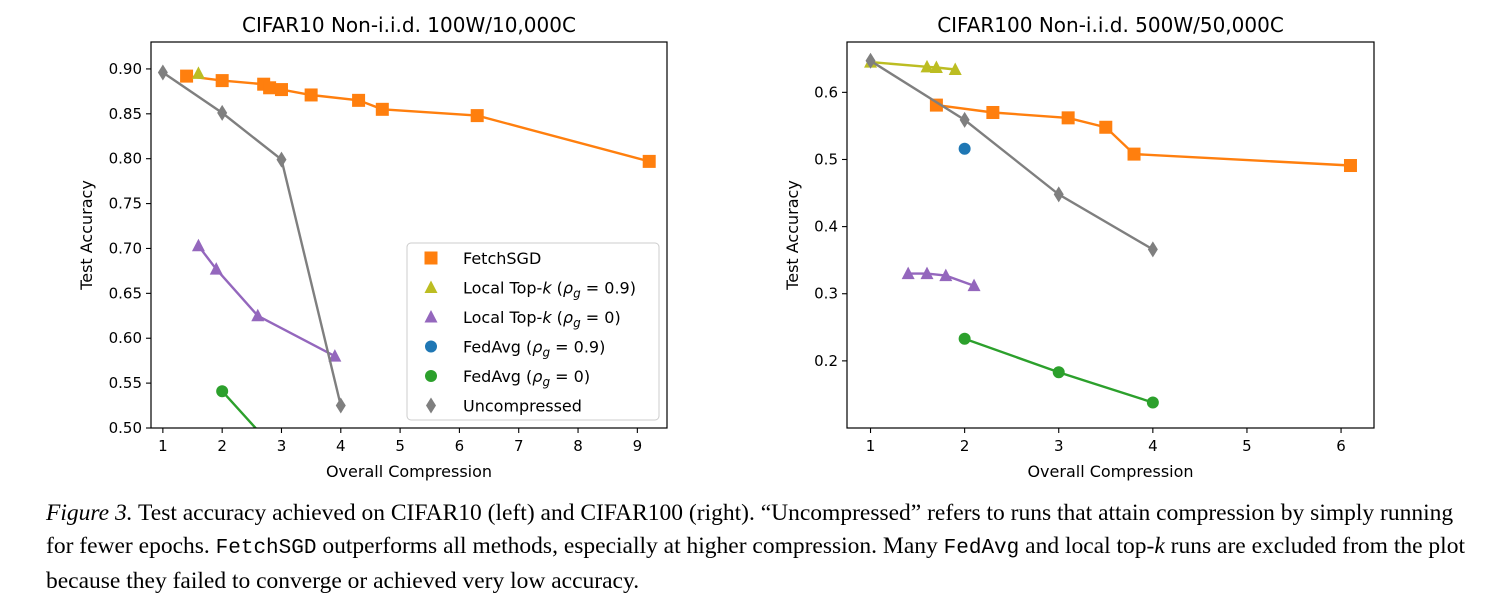 The image size is (1504, 605). I want to click on legend-label: FetchSGD, so click(502, 258).